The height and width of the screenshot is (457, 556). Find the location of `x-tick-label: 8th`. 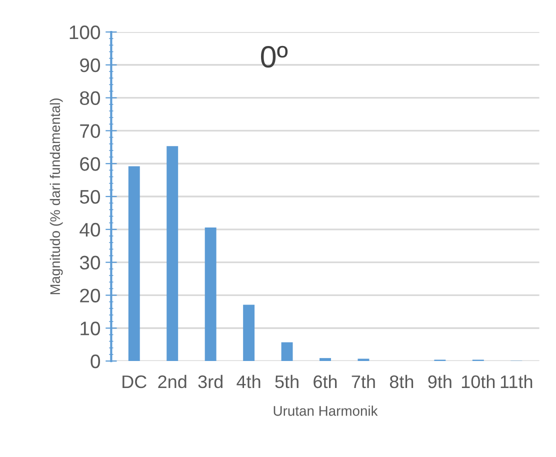

x-tick-label: 8th is located at coordinates (402, 381).